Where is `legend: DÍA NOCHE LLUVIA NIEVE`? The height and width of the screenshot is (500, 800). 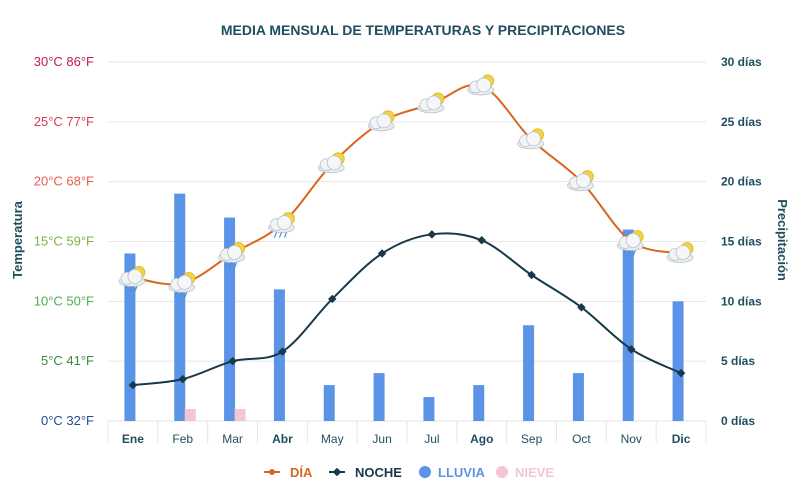 legend: DÍA NOCHE LLUVIA NIEVE is located at coordinates (409, 472).